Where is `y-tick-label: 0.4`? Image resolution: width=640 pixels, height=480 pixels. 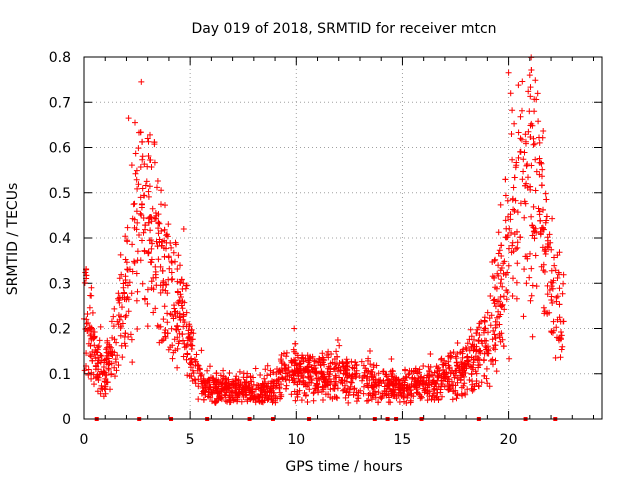
y-tick-label: 0.4 is located at coordinates (60, 239).